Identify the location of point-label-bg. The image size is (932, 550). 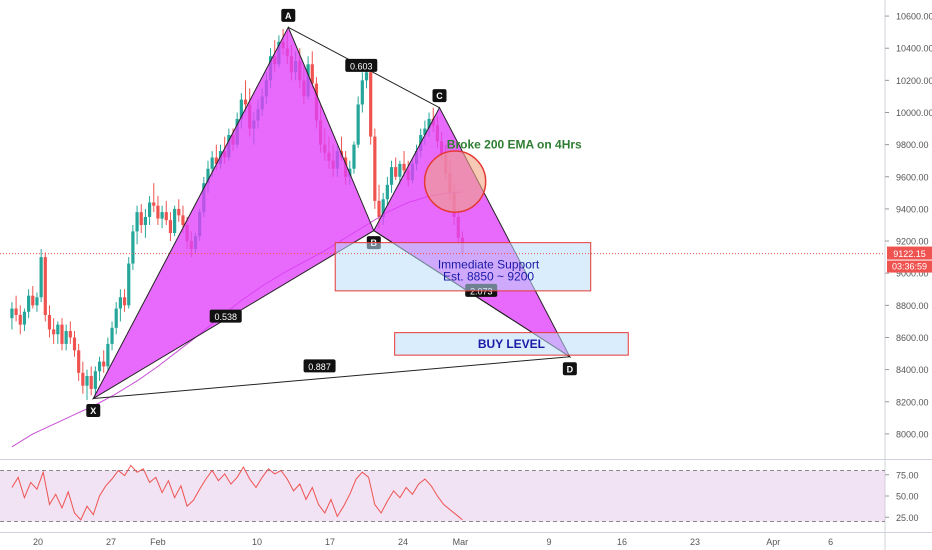
(569, 369).